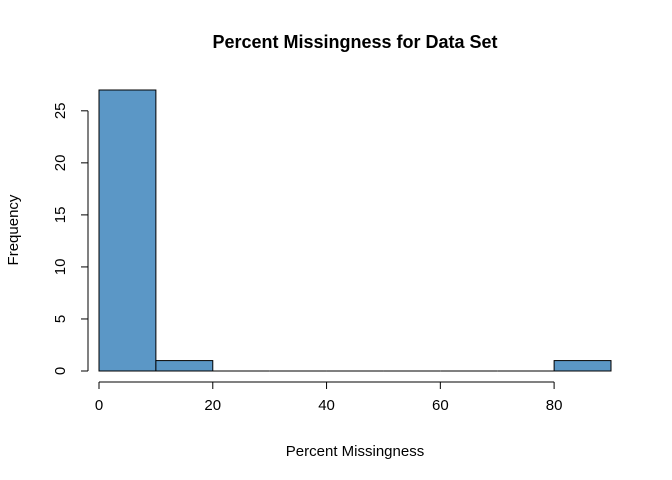 The image size is (672, 480). What do you see at coordinates (60, 110) in the screenshot?
I see `y-tick-label: 25` at bounding box center [60, 110].